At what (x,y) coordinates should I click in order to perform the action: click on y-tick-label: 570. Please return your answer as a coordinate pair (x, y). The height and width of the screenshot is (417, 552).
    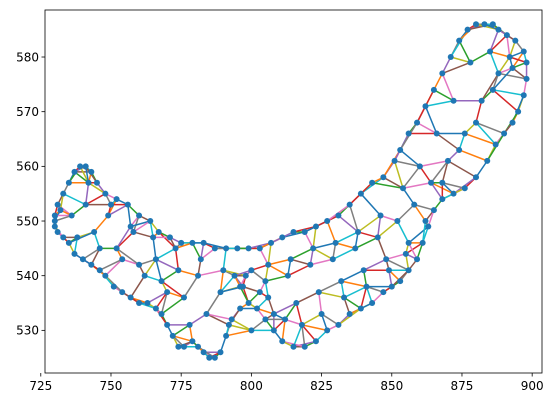
    Looking at the image, I should click on (27, 112).